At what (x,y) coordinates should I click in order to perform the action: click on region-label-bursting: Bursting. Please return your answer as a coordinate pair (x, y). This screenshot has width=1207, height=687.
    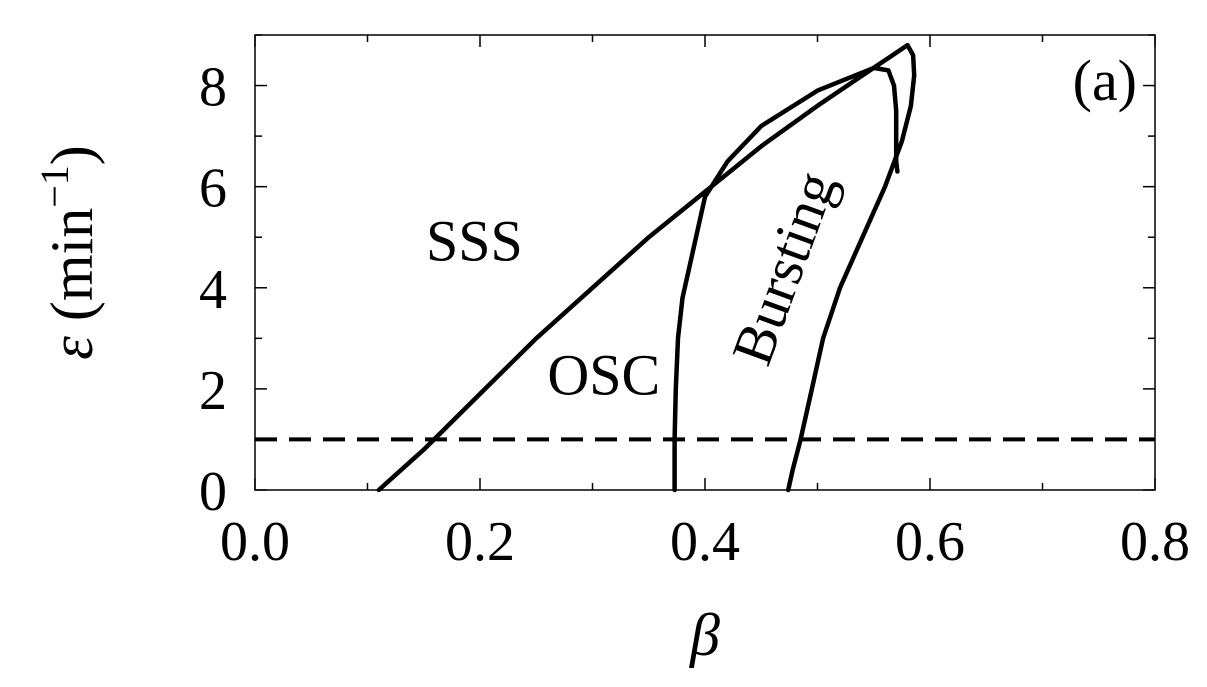
    Looking at the image, I should click on (783, 268).